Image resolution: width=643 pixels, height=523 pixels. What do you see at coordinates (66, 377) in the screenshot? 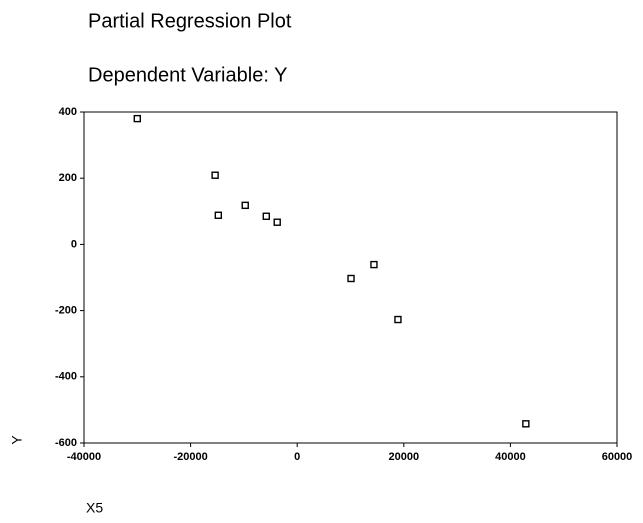
I see `y-tick-label: -400` at bounding box center [66, 377].